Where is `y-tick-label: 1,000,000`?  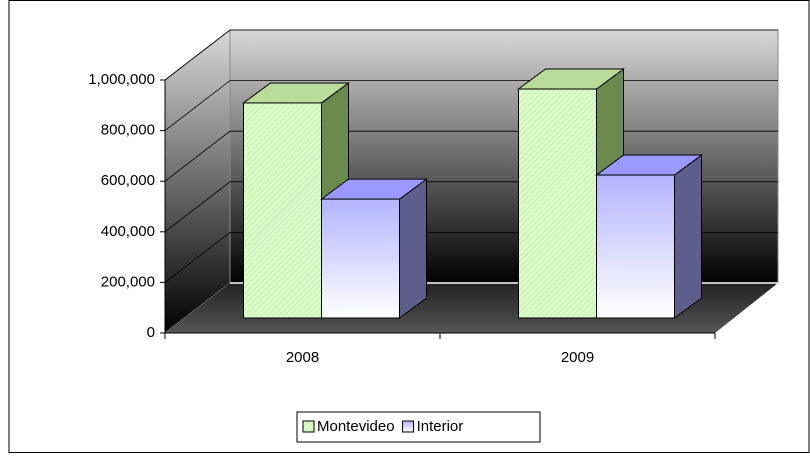 y-tick-label: 1,000,000 is located at coordinates (121, 79).